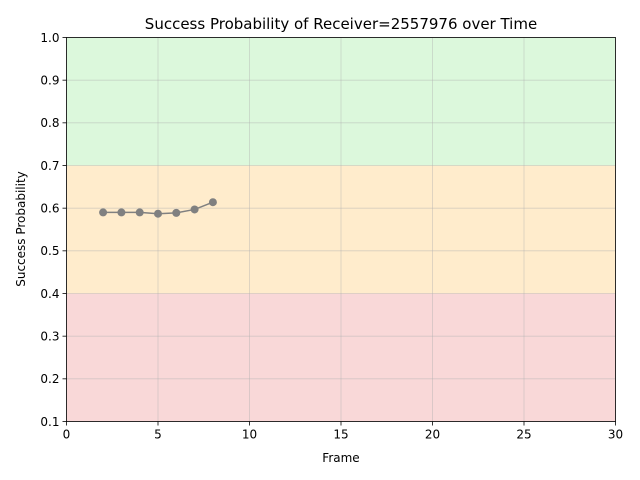  Describe the element at coordinates (21, 229) in the screenshot. I see `y-axis-label: Success Probability` at that location.